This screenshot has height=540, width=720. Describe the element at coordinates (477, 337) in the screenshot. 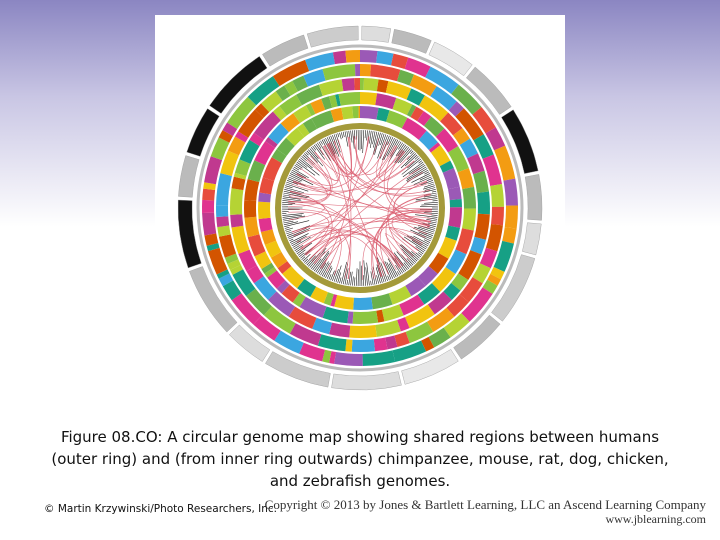

I see `chromosome` at that location.